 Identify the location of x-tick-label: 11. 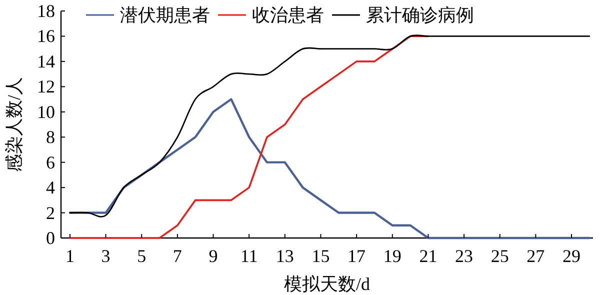
(249, 256).